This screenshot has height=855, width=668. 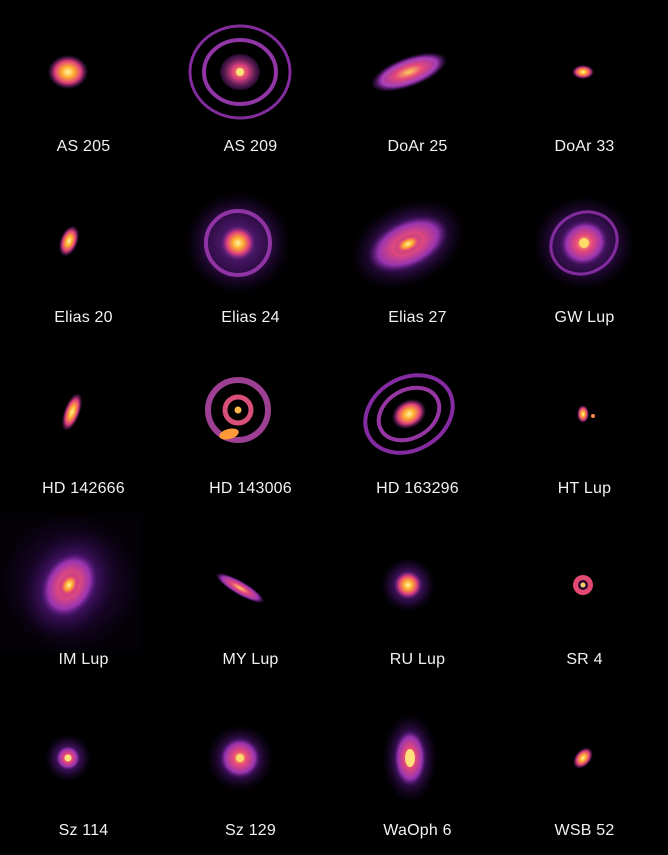 I want to click on disk-label: WaOph 6, so click(x=417, y=830).